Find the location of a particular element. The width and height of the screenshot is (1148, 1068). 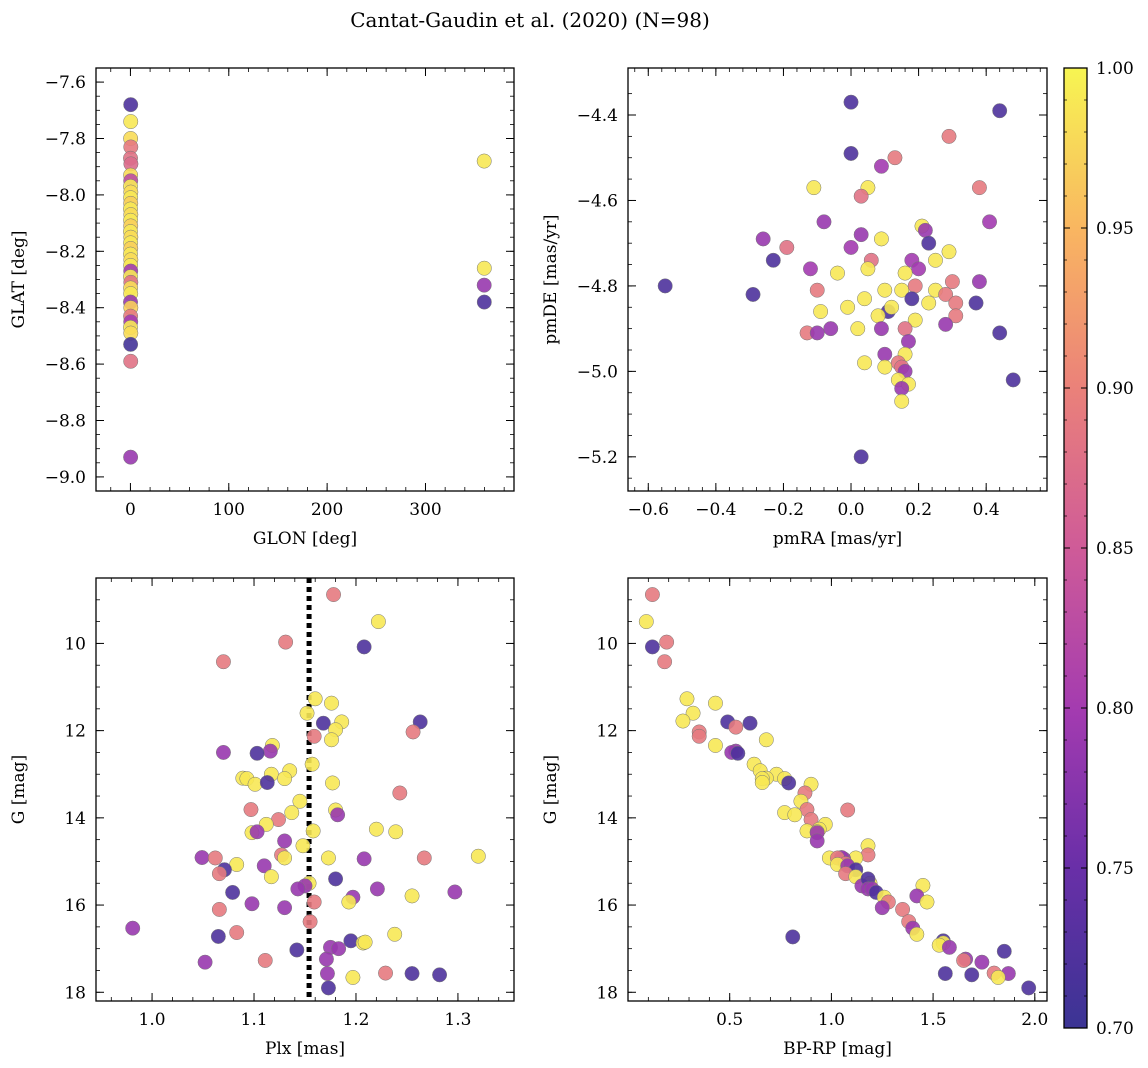

colorbar-tick-label: 0.70 is located at coordinates (1115, 1029).